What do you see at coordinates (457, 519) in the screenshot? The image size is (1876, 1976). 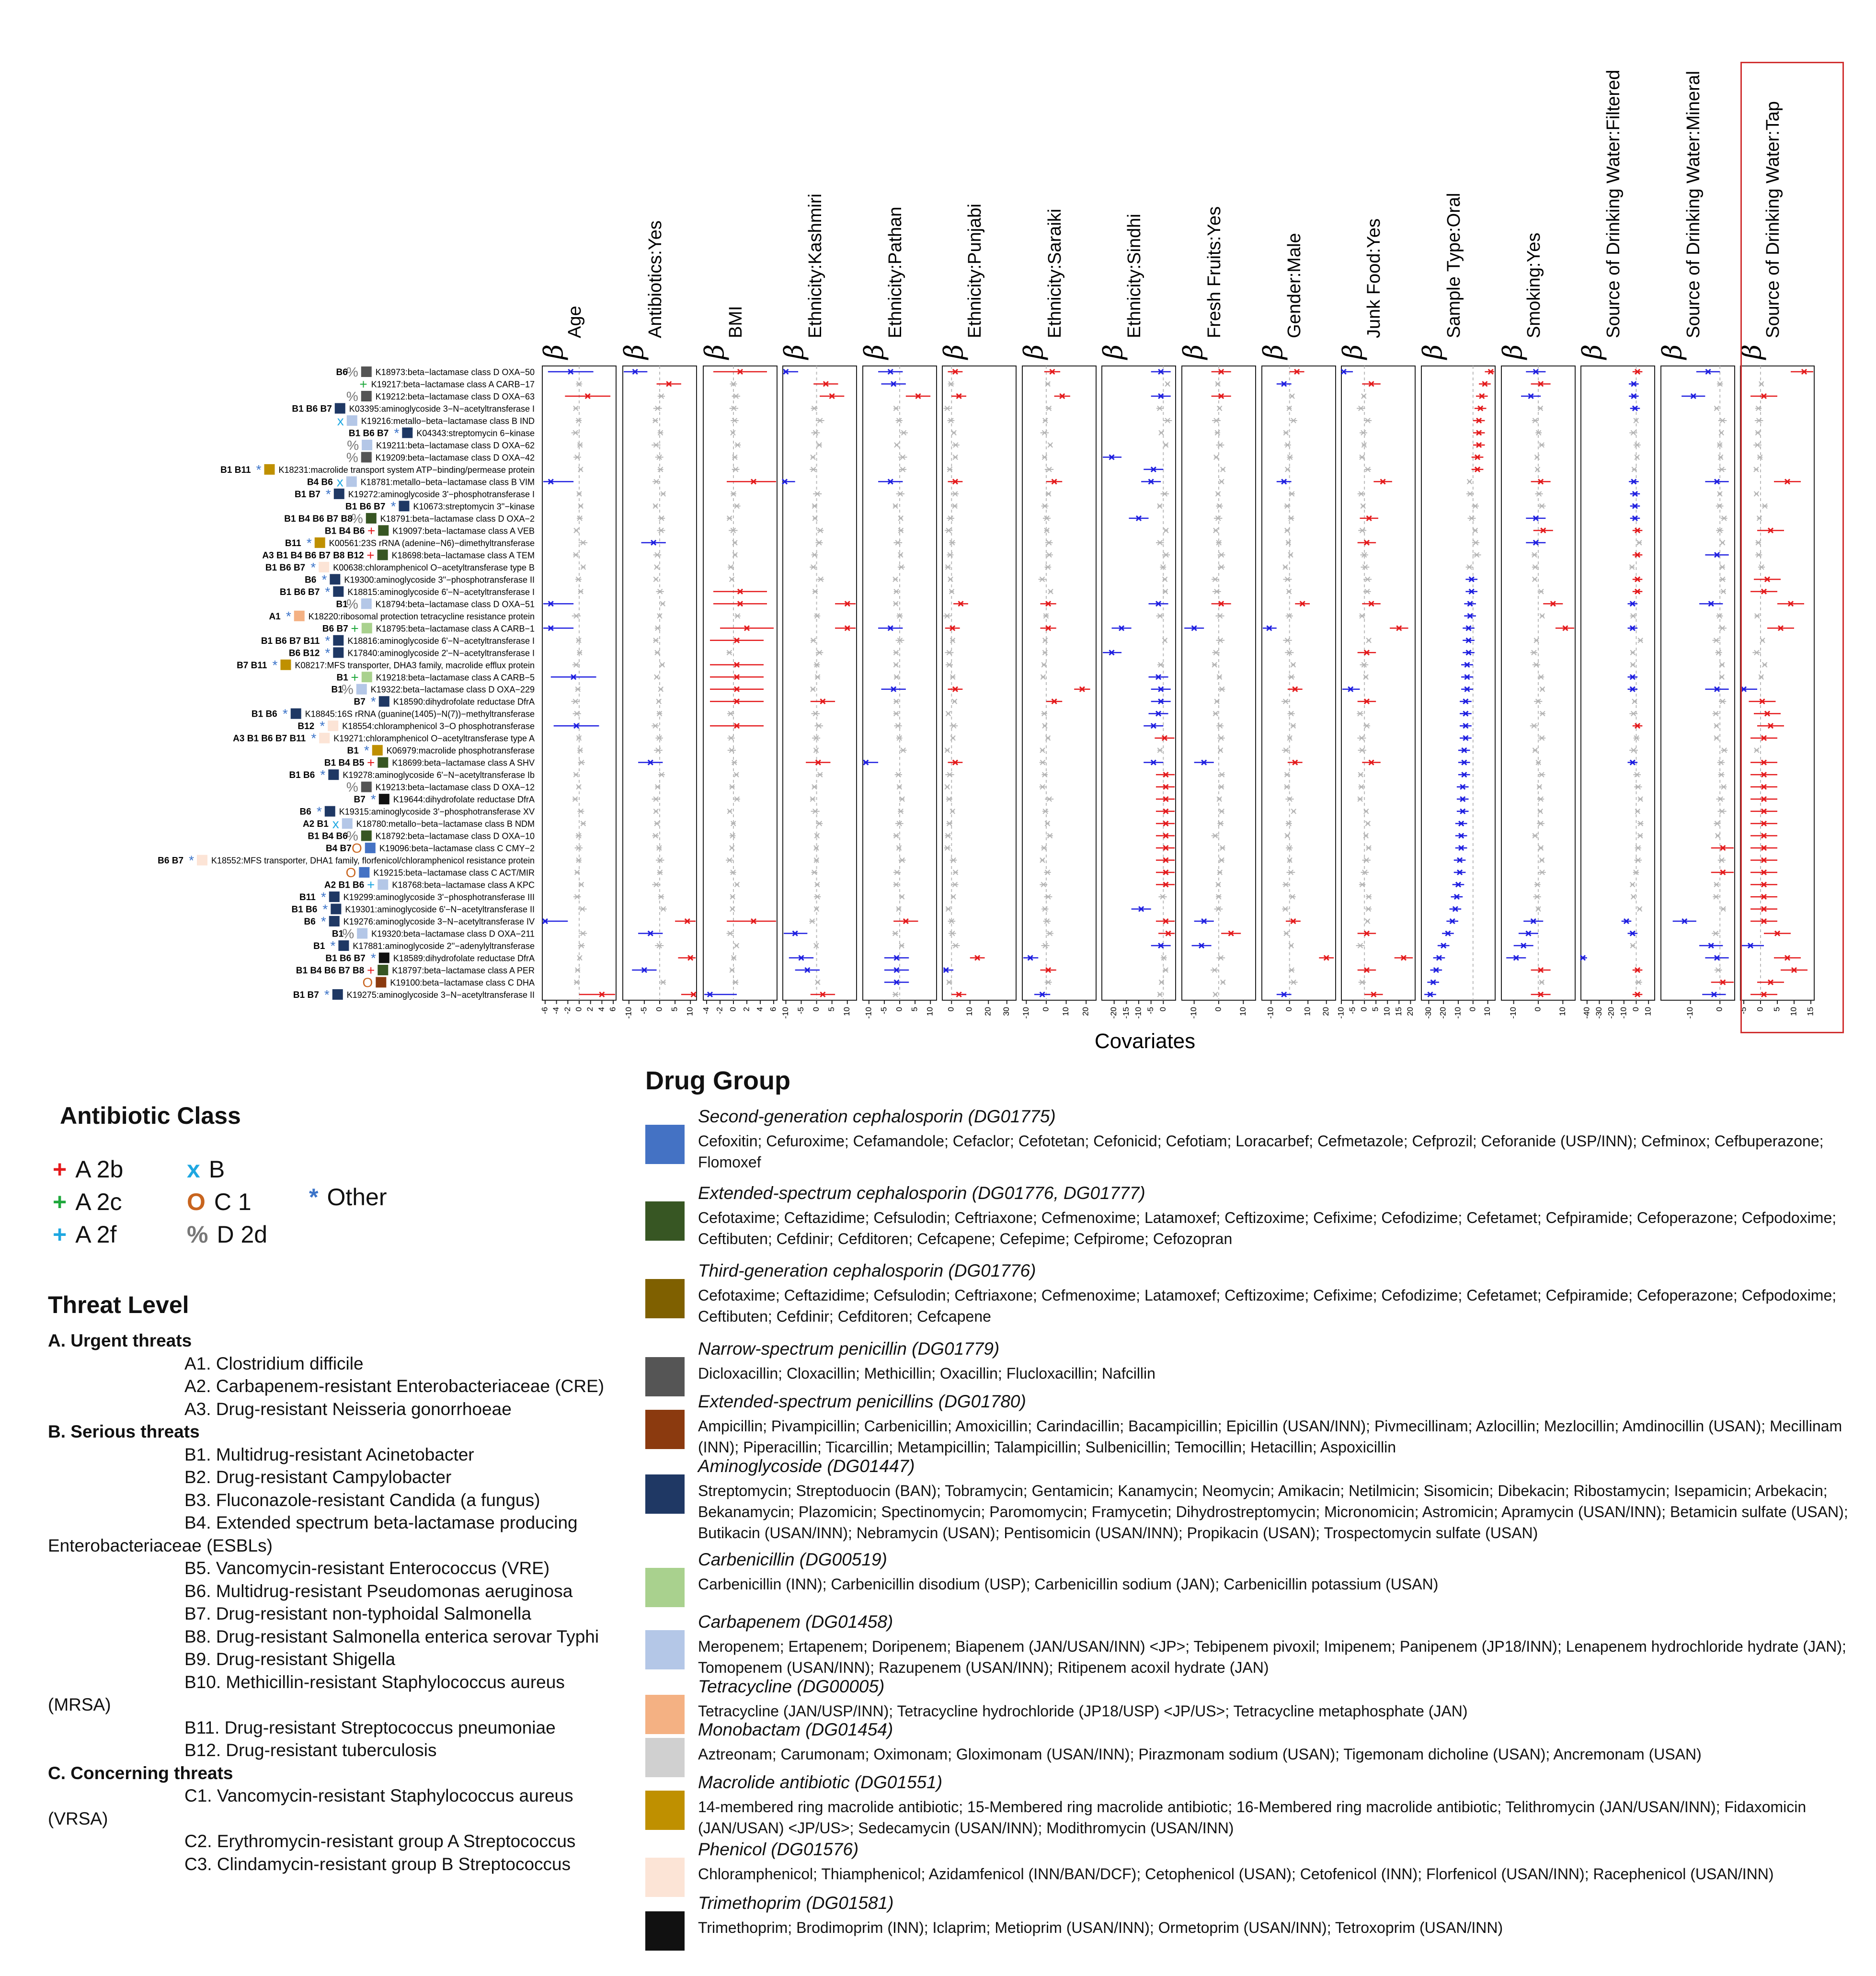 I see `gene-label: K18791:beta−lactamase class D OXA−2` at bounding box center [457, 519].